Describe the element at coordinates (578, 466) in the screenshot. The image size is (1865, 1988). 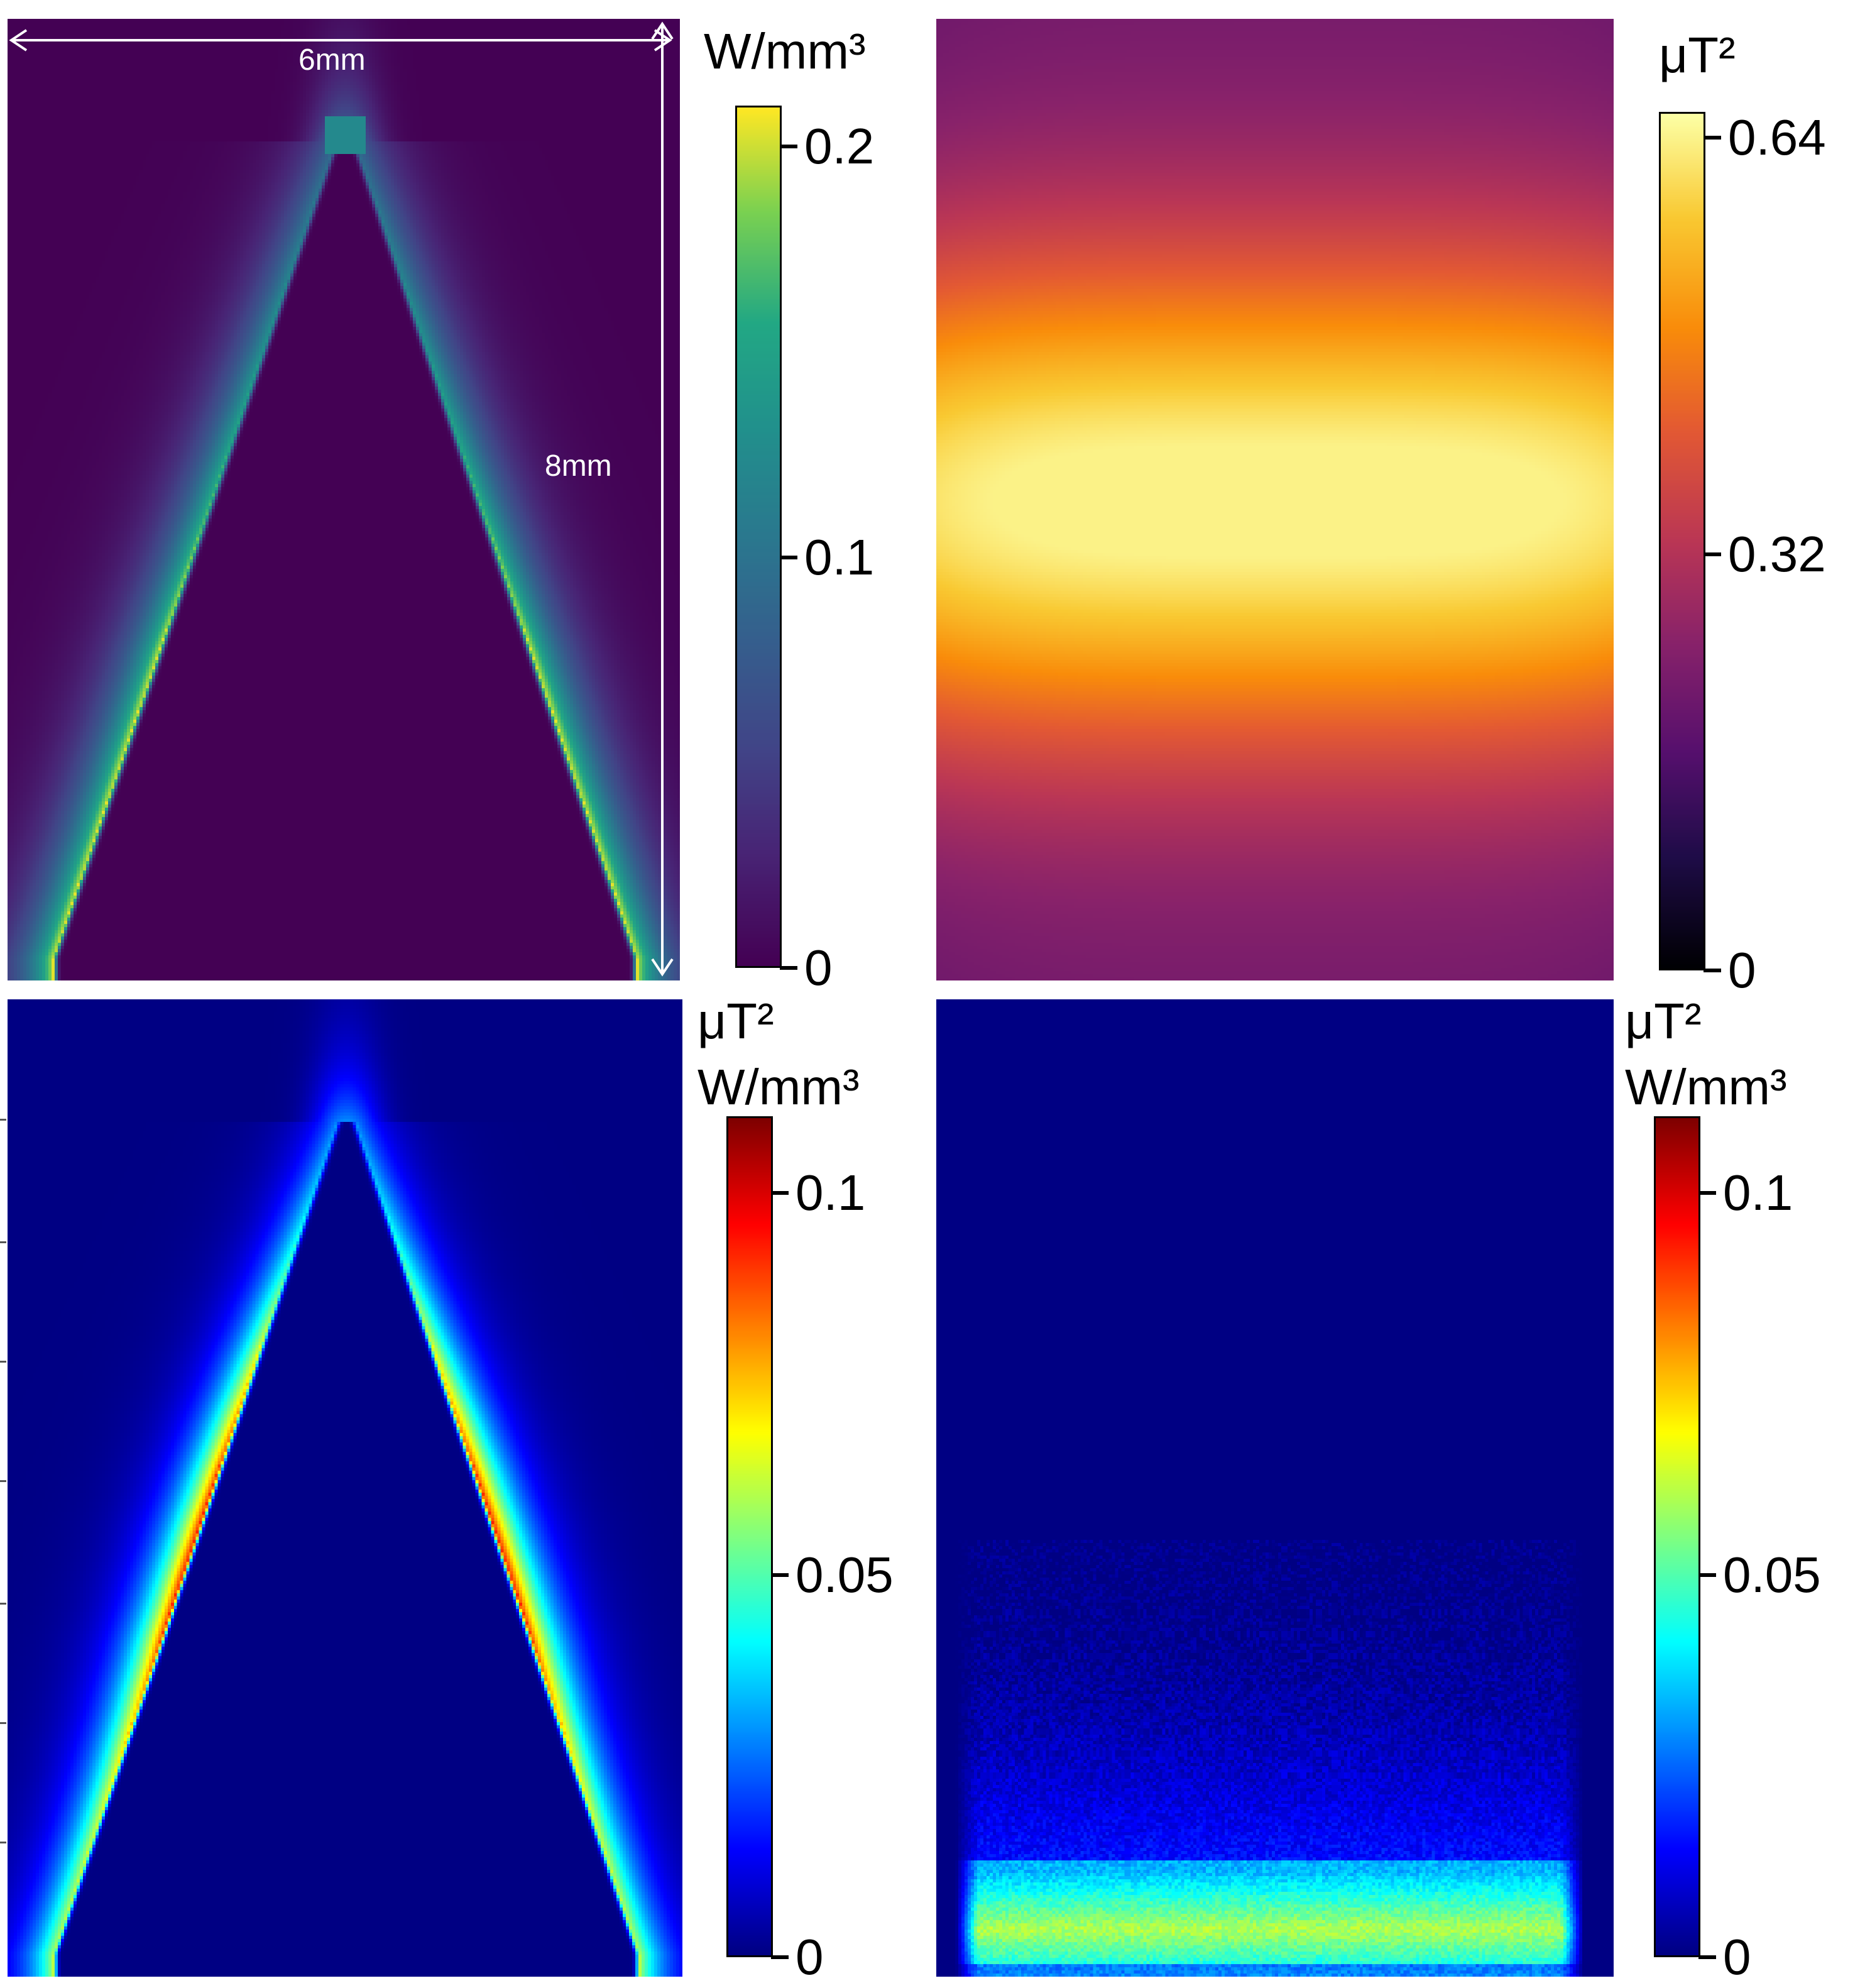
I see `height-label: 8mm` at that location.